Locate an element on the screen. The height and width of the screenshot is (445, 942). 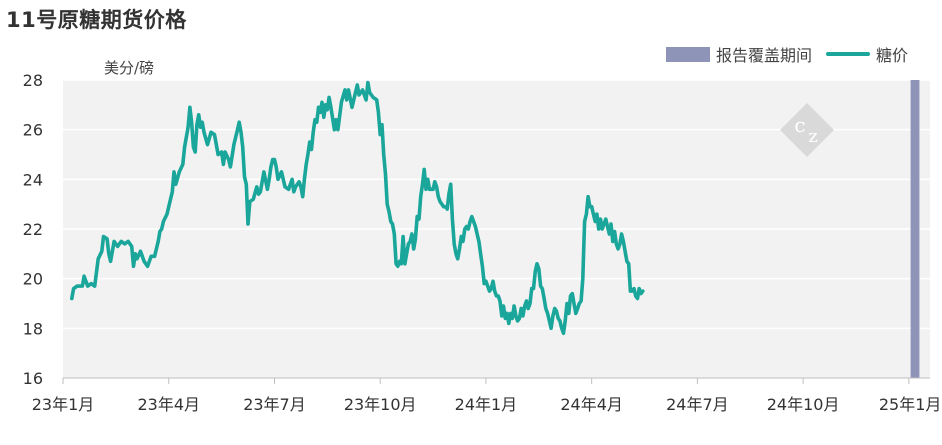
report-period-rect is located at coordinates (915, 229).